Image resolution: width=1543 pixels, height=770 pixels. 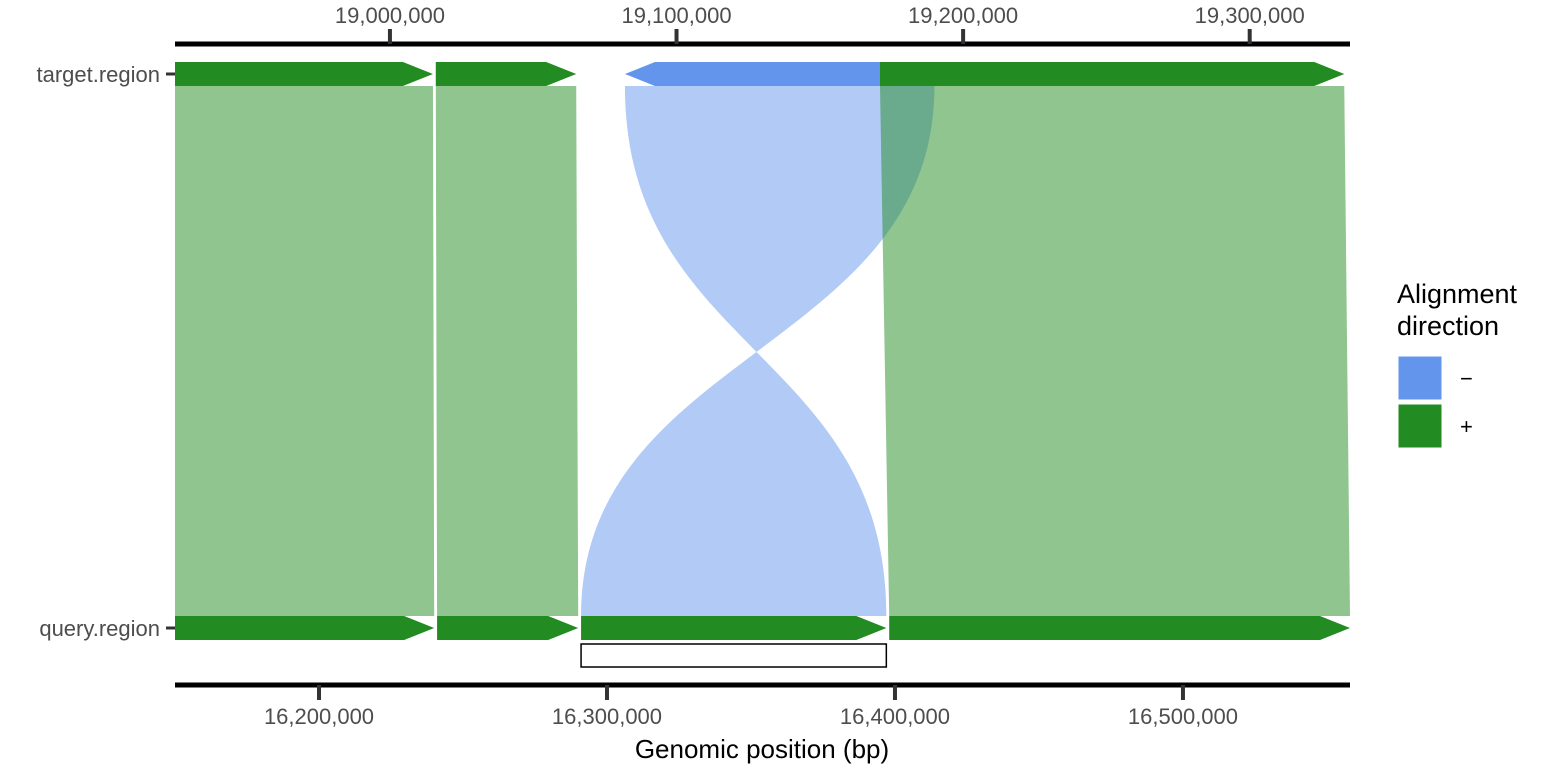 What do you see at coordinates (895, 716) in the screenshot?
I see `bottom-tick-label: 16,400,000` at bounding box center [895, 716].